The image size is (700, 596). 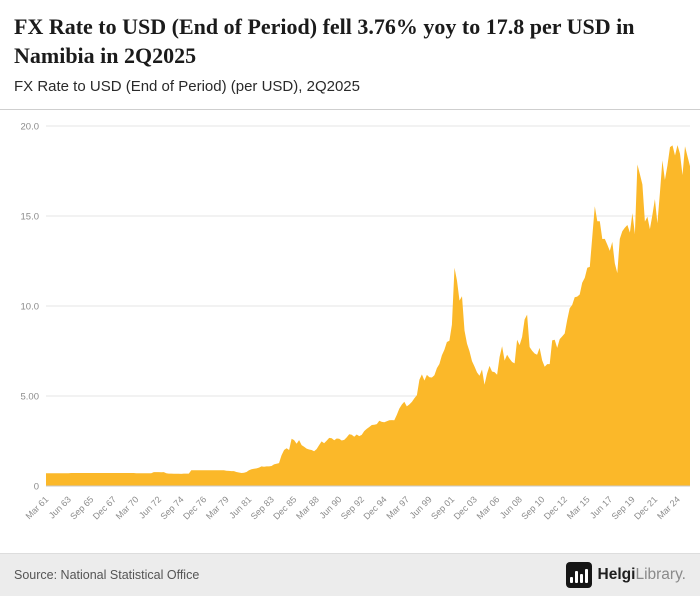 What do you see at coordinates (578, 507) in the screenshot?
I see `svg-text: Mar 15` at bounding box center [578, 507].